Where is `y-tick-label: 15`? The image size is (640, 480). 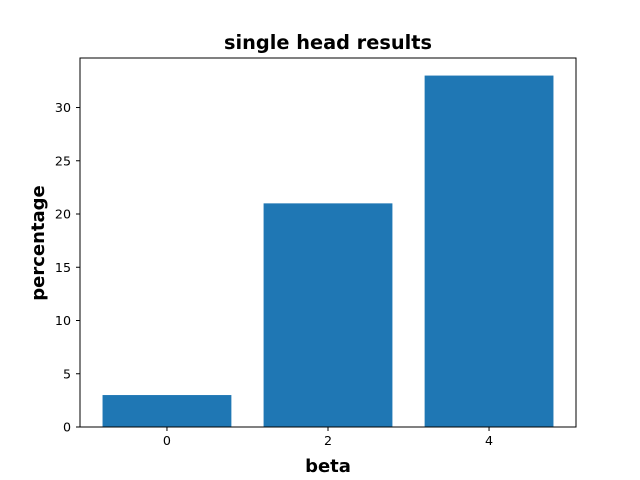
y-tick-label: 15 is located at coordinates (63, 267).